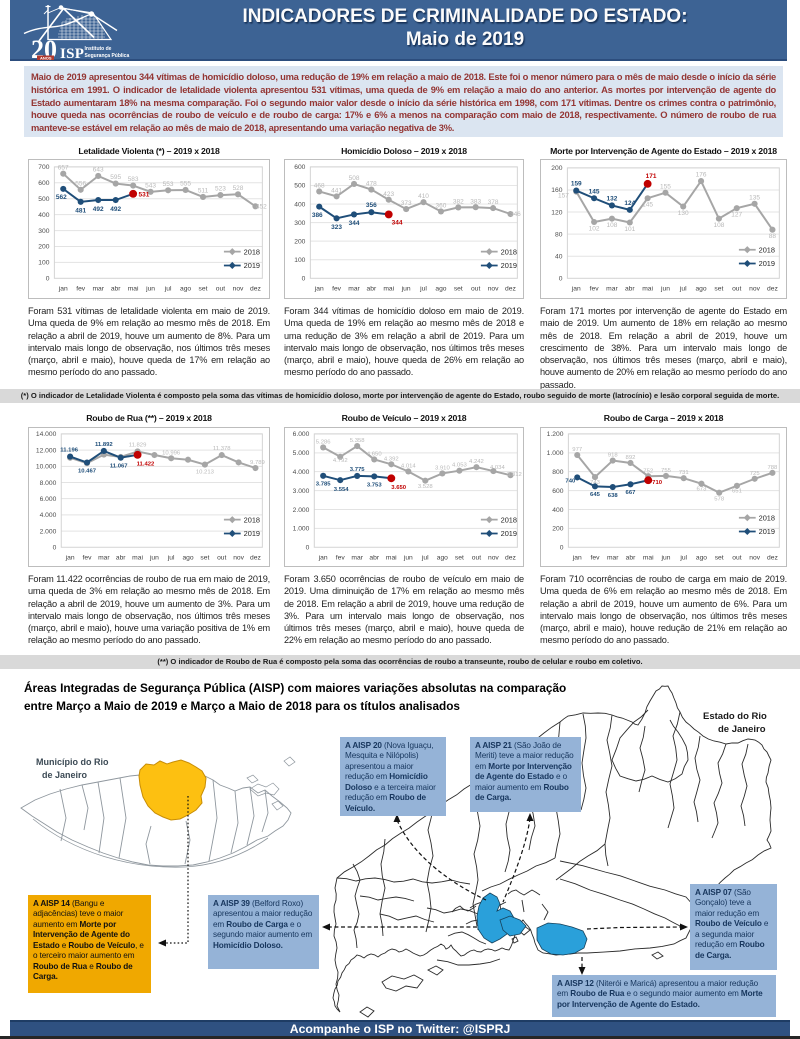  Describe the element at coordinates (107, 56) in the screenshot. I see `svg-text: Segurança Pública` at that location.